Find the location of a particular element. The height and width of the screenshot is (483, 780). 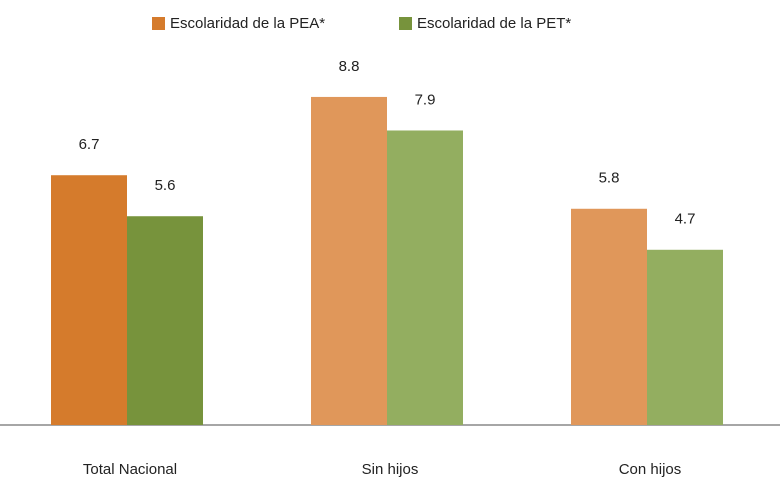

data-label: 8.8 is located at coordinates (349, 66).